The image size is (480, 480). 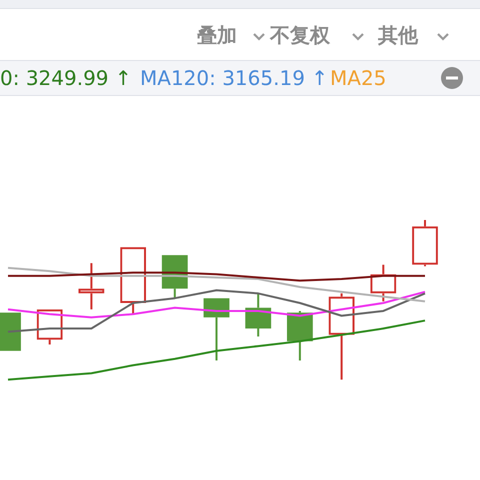 What do you see at coordinates (398, 35) in the screenshot?
I see `text: 其他` at bounding box center [398, 35].